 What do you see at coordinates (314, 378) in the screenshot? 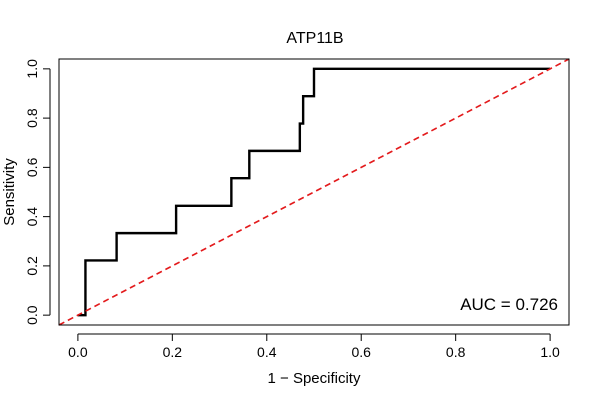
I see `x-axis-title: 1 − Specificity` at bounding box center [314, 378].